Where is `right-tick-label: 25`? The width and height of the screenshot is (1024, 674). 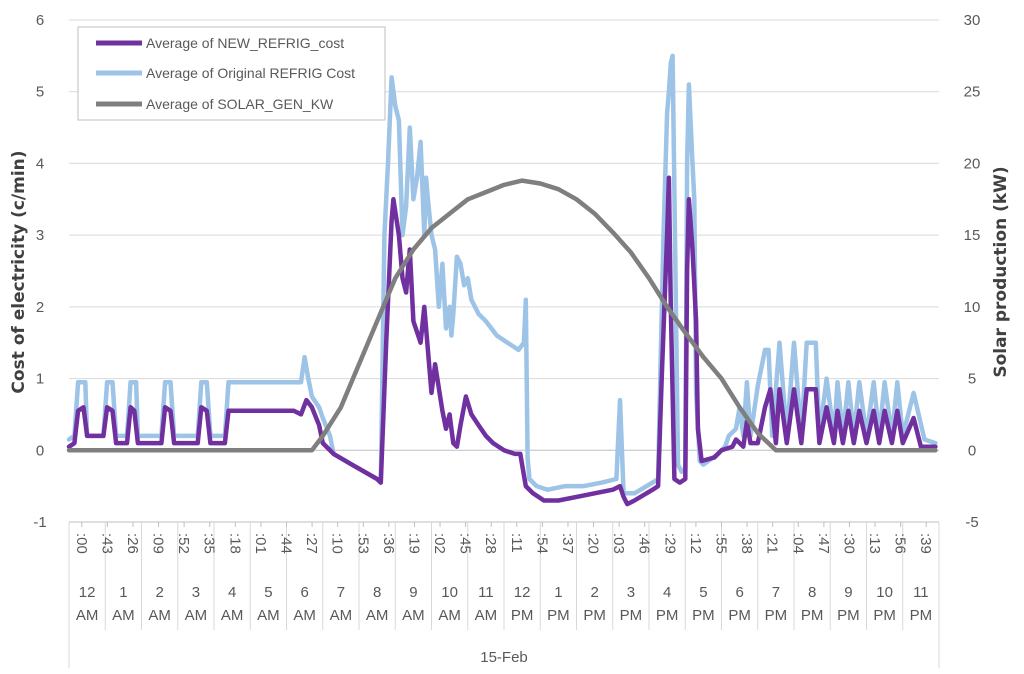 right-tick-label: 25 is located at coordinates (972, 92).